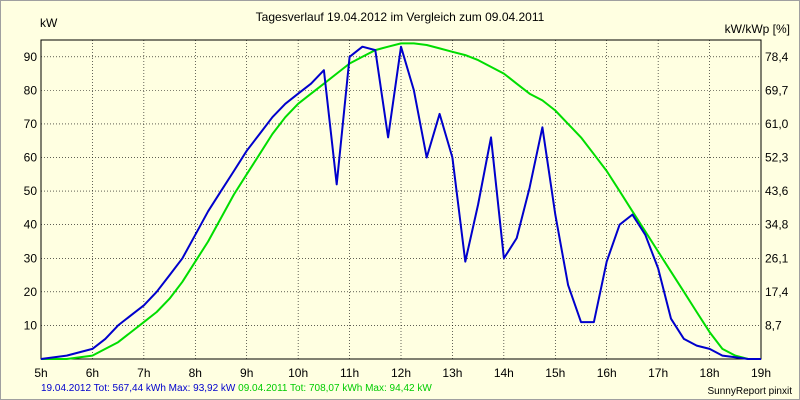  What do you see at coordinates (777, 225) in the screenshot?
I see `y-right-tick-label-3: 34,8` at bounding box center [777, 225].